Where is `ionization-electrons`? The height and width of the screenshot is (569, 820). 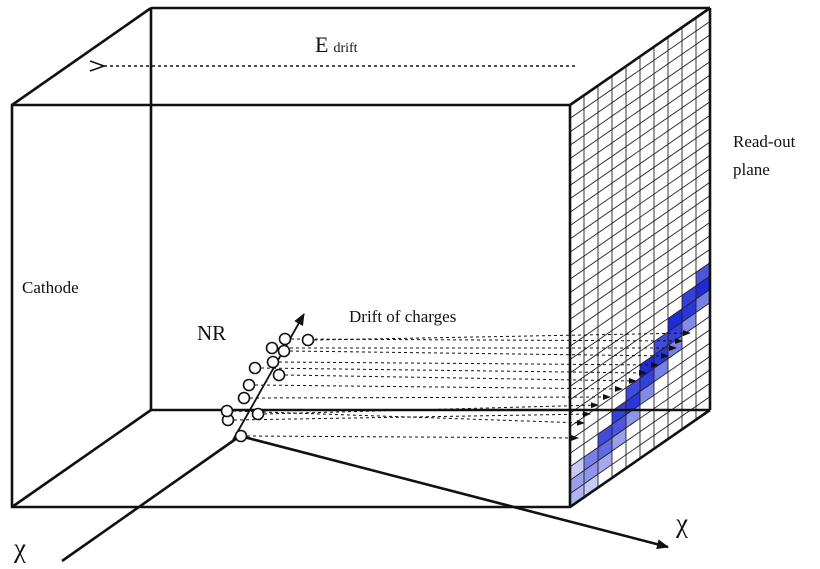
ionization-electrons is located at coordinates (267, 387).